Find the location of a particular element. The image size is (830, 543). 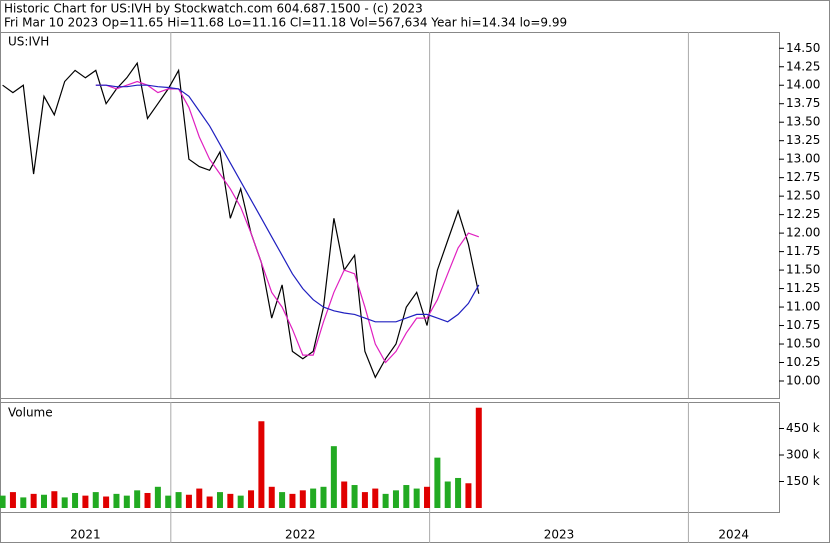

y-tick-label: 10.75 is located at coordinates (803, 325).